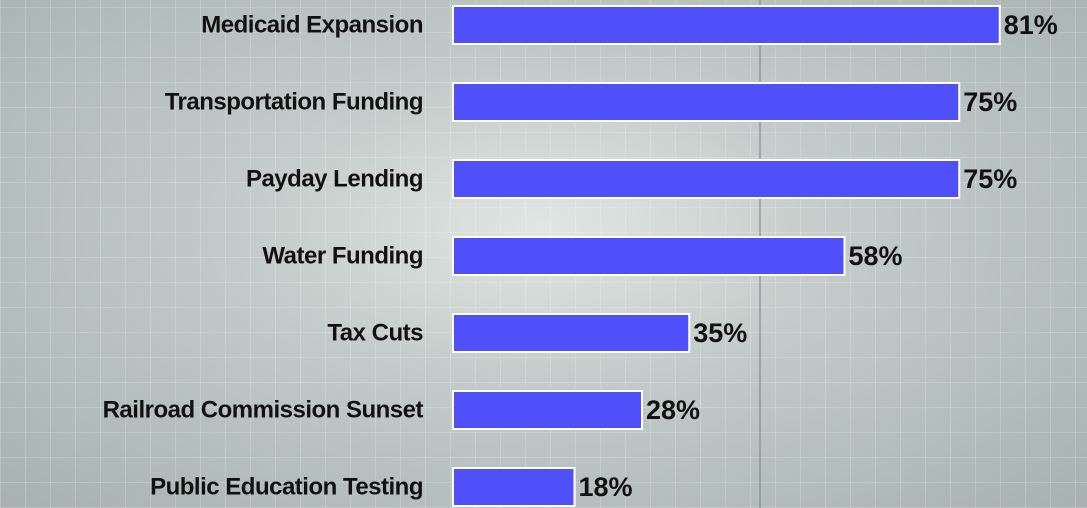  Describe the element at coordinates (263, 409) in the screenshot. I see `category-label: Railroad Commission Sunset` at that location.